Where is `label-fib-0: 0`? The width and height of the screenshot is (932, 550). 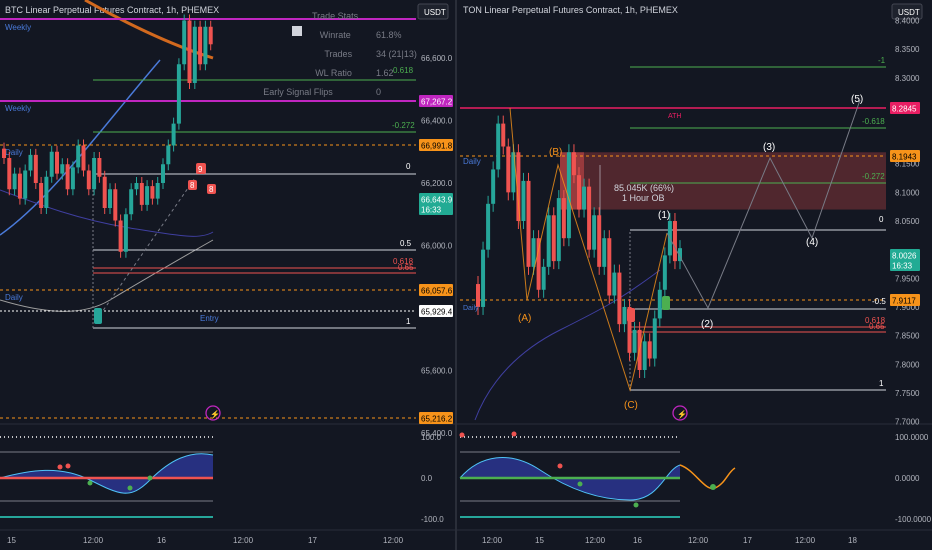
label-fib-0: 0 is located at coordinates (408, 166).